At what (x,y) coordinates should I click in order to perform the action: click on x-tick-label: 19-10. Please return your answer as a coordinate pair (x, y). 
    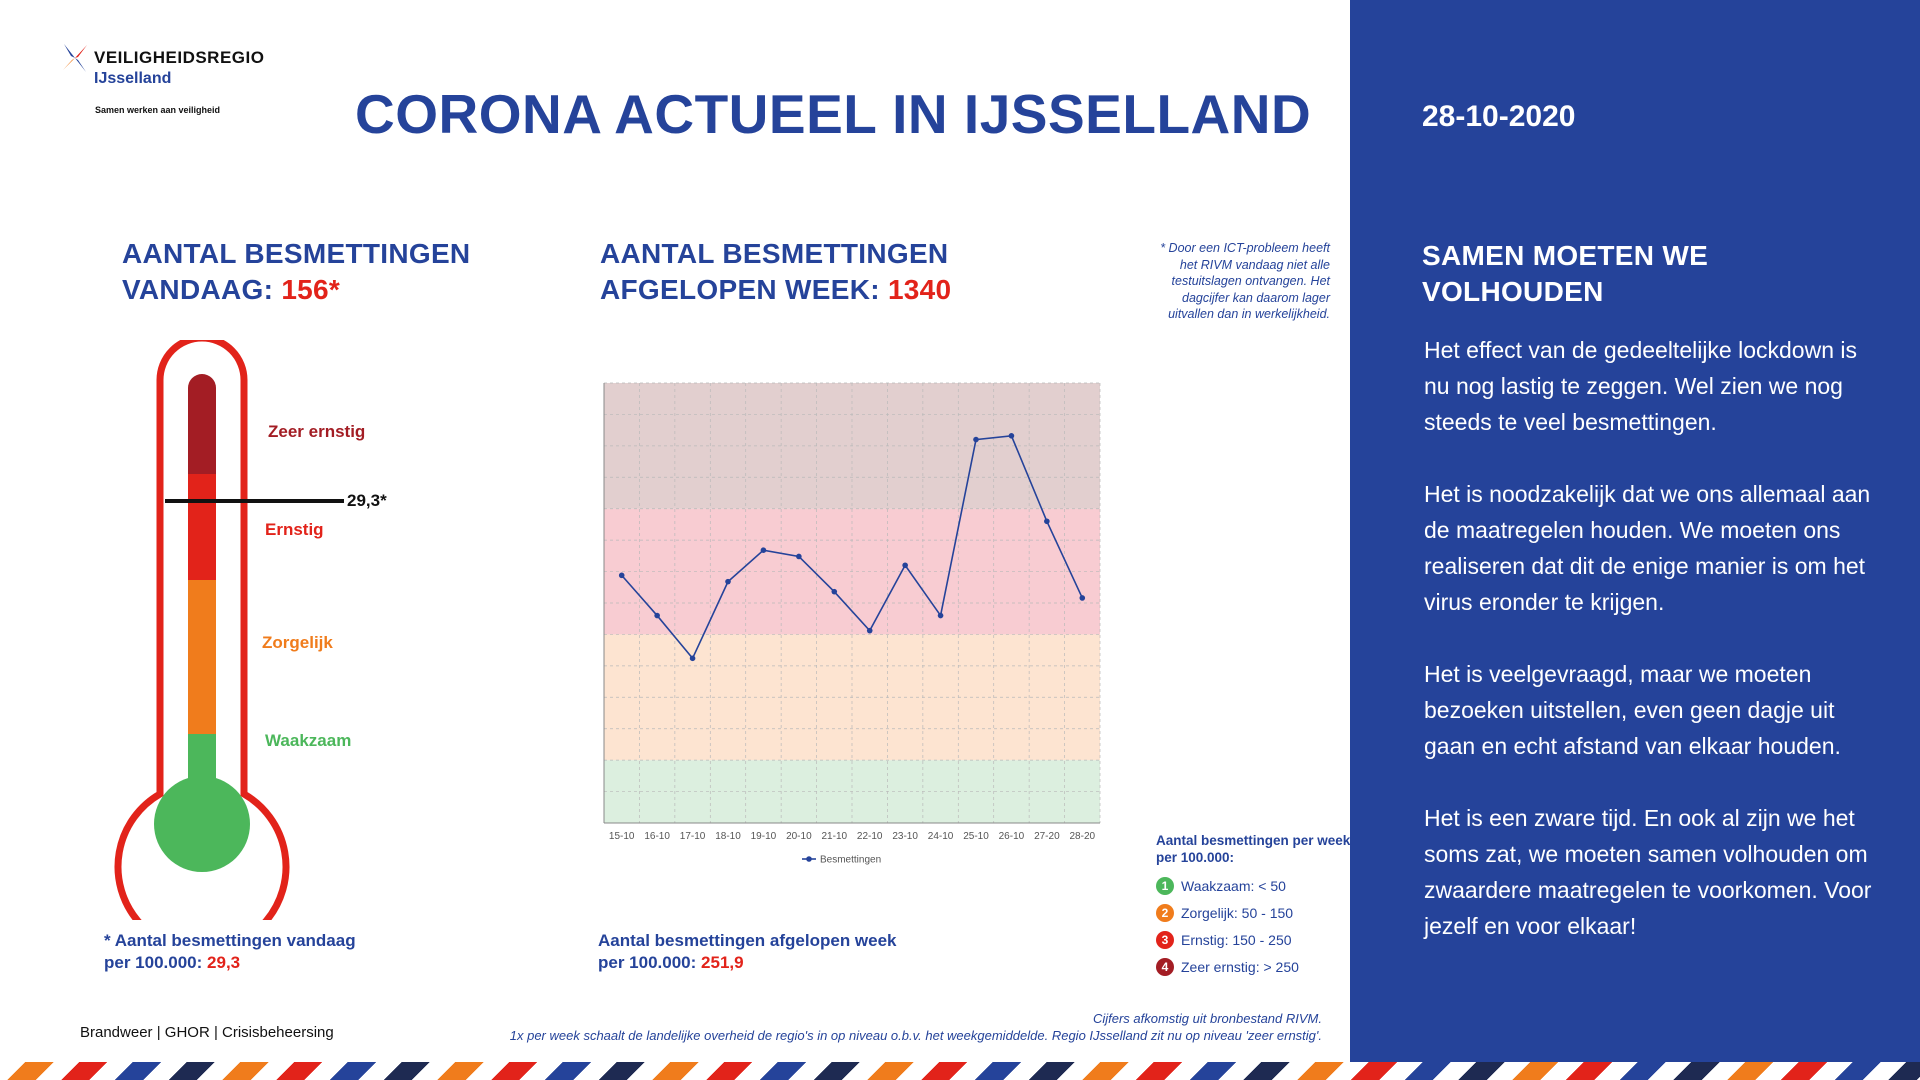
    Looking at the image, I should click on (764, 836).